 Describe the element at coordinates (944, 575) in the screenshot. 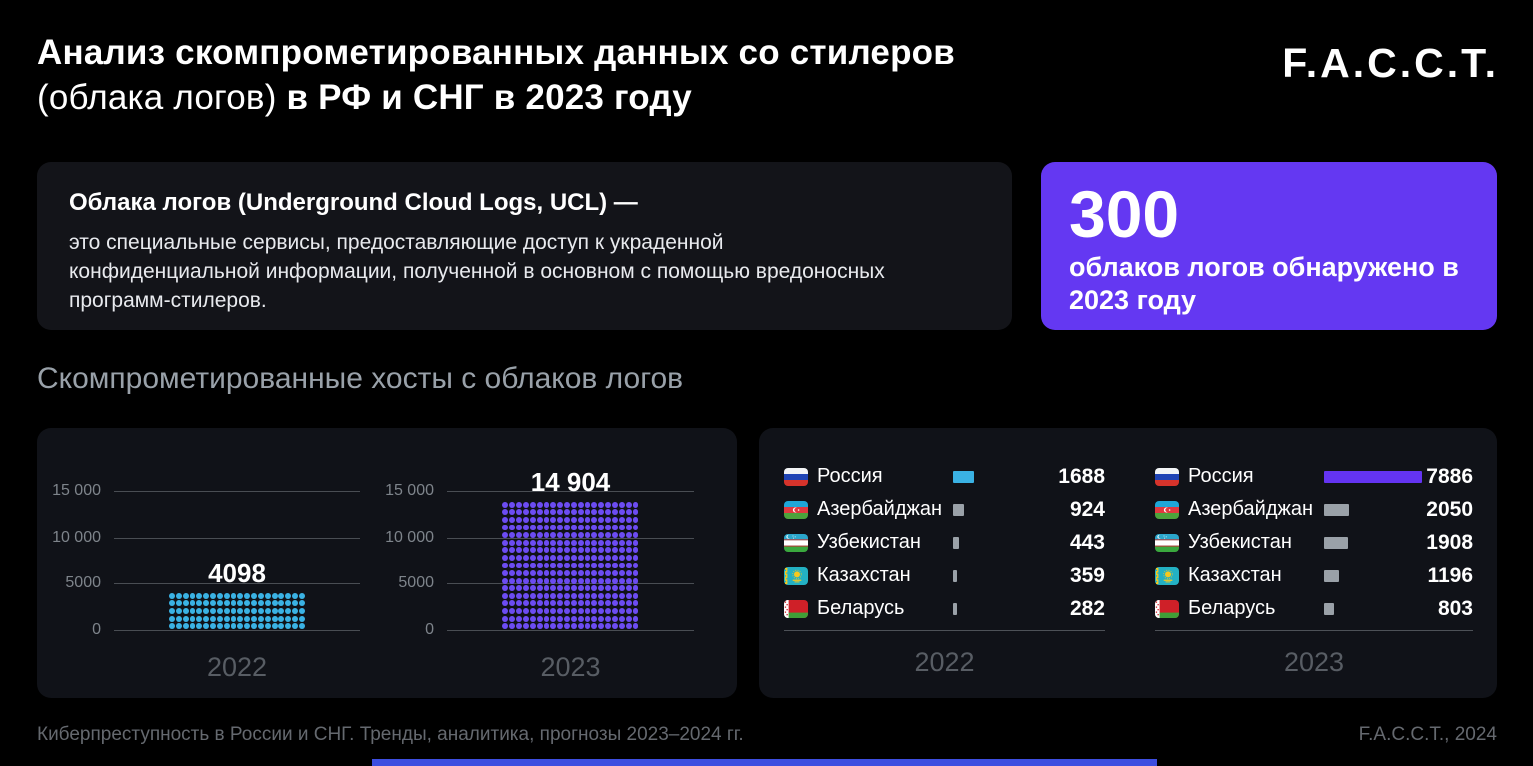

I see `country-row: Казахстан 359` at that location.